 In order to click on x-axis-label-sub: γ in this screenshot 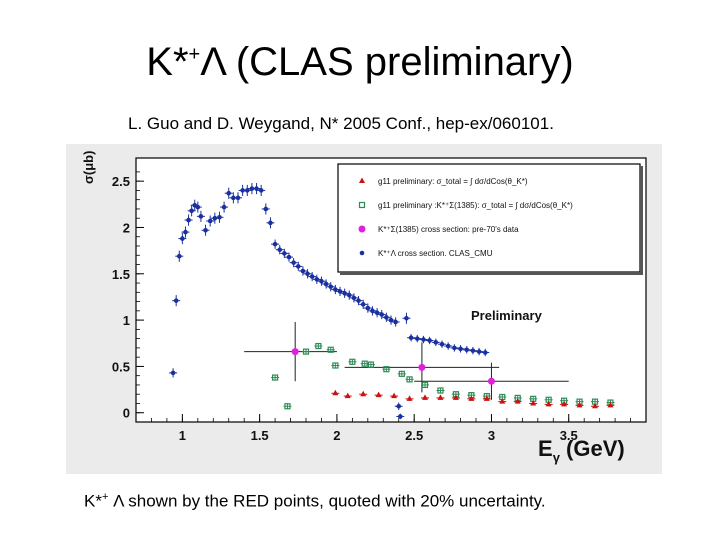, I will do `click(557, 457)`.